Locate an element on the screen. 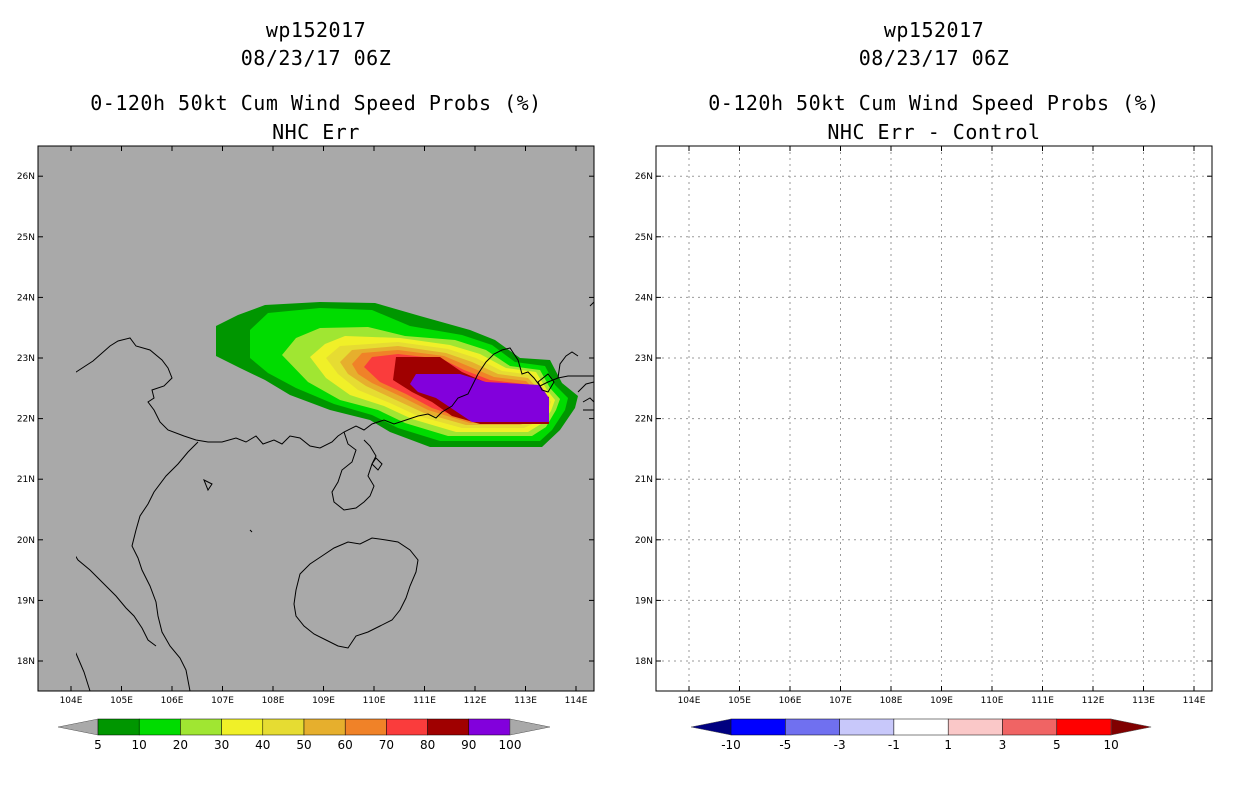  right-lon-label: 104E is located at coordinates (689, 701).